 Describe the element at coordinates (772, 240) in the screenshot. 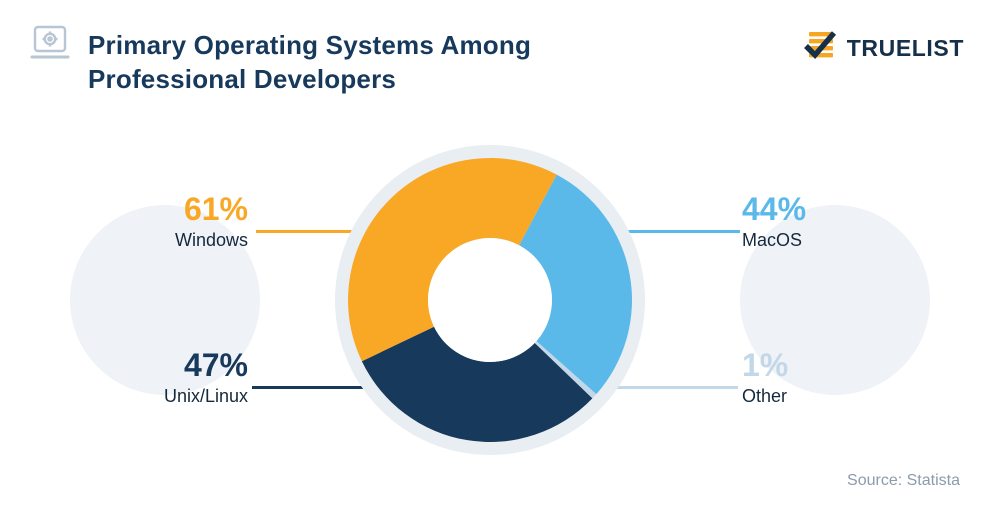

I see `callout-macos-label: MacOS` at that location.